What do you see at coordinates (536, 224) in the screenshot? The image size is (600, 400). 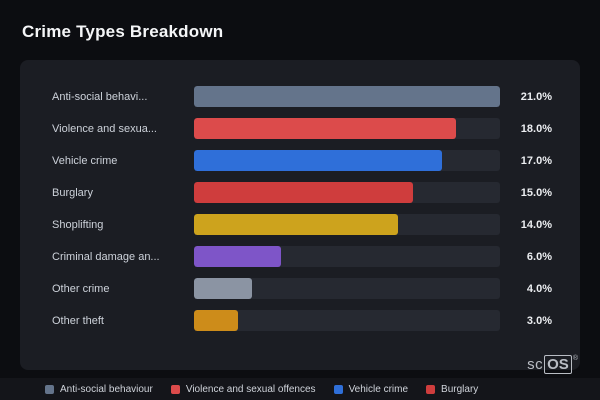 I see `value-label: 14.0%` at bounding box center [536, 224].